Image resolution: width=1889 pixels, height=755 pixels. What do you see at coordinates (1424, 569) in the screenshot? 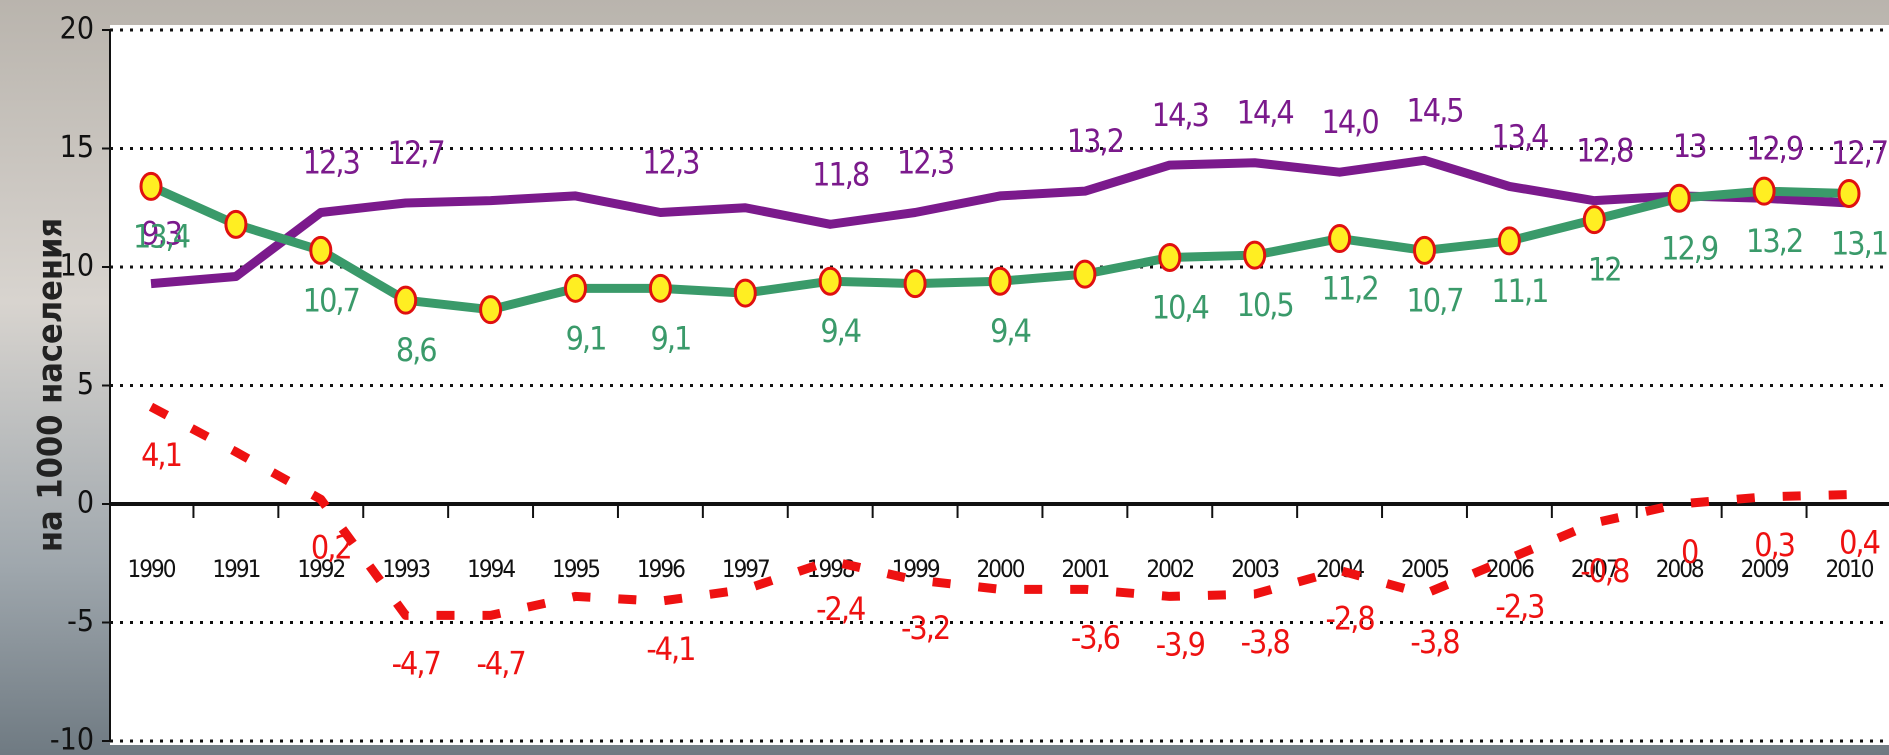
I see `x-tick-label: 2005` at bounding box center [1424, 569].